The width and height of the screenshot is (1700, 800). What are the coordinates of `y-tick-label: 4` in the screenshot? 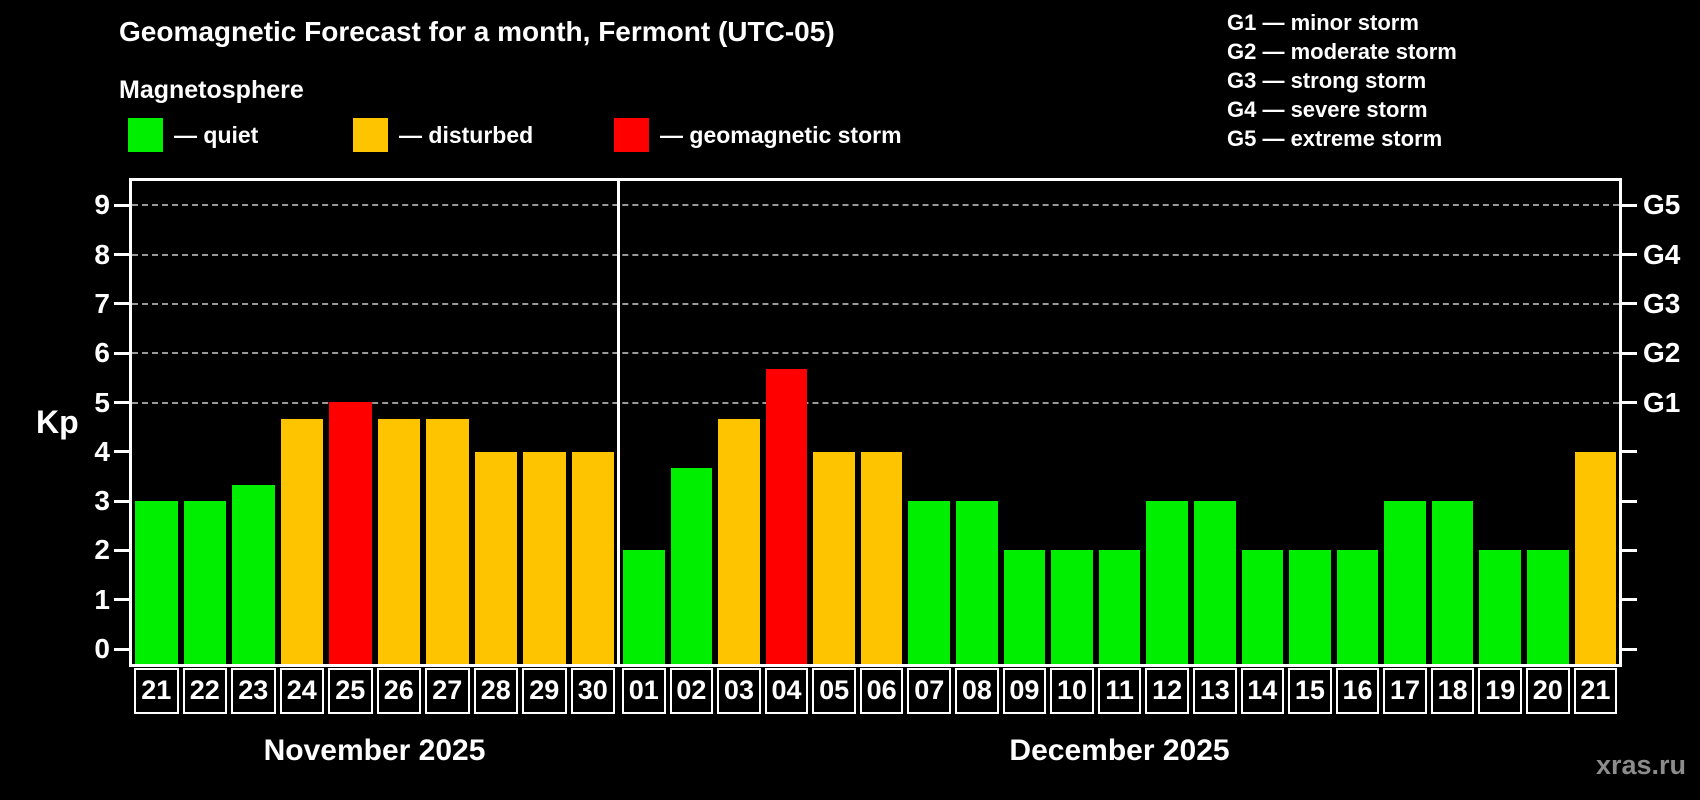 It's located at (102, 451).